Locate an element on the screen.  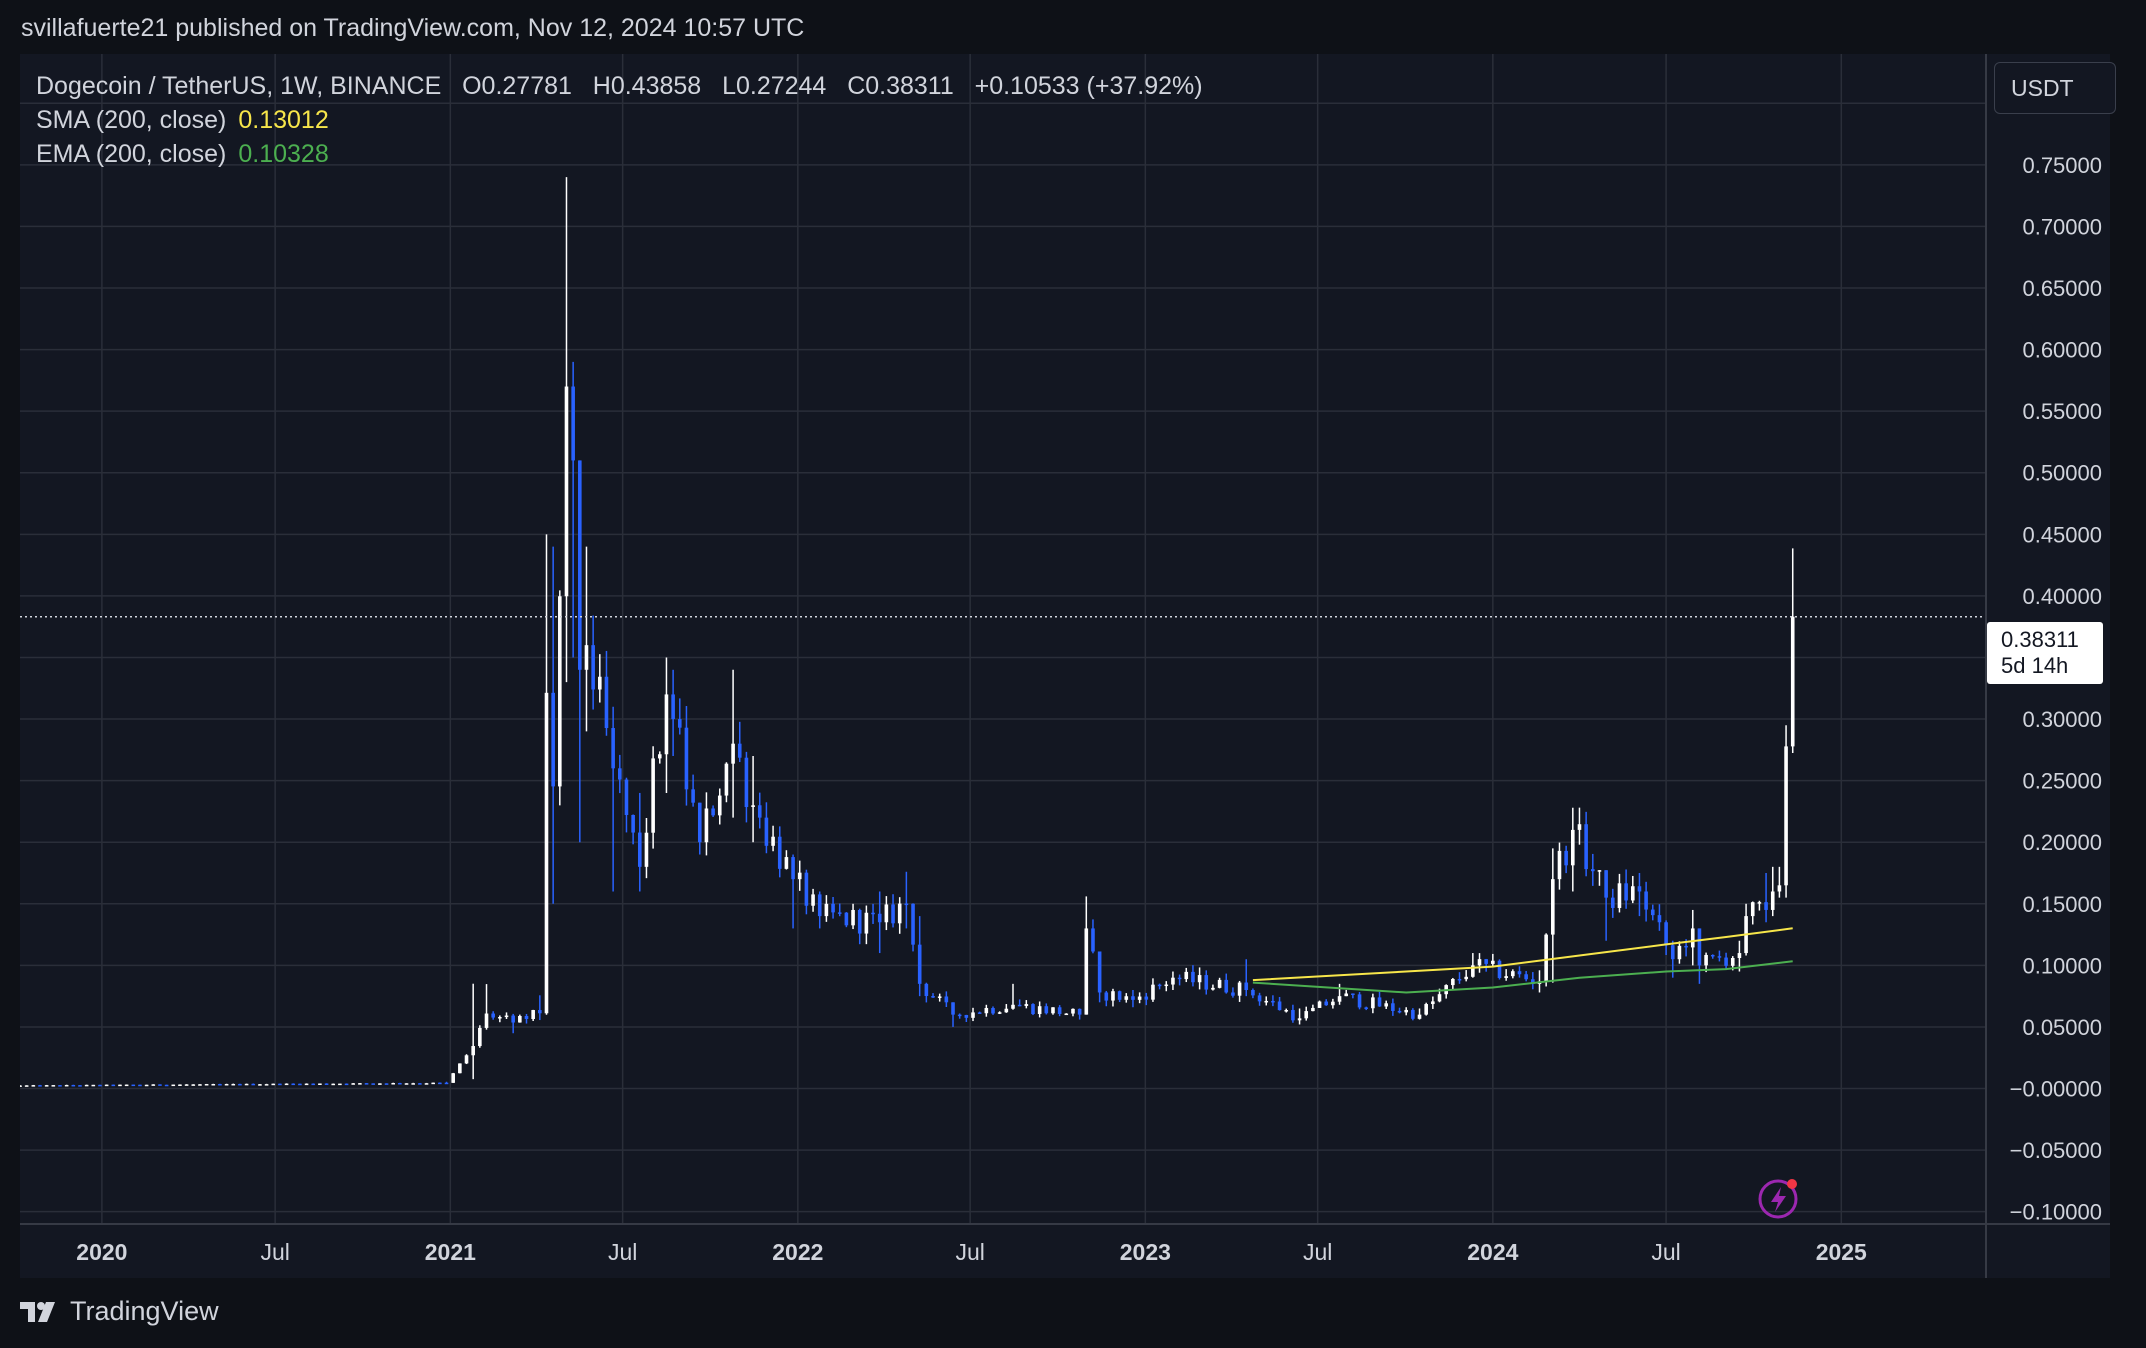
tradingview-brand: TradingView is located at coordinates (119, 1311).